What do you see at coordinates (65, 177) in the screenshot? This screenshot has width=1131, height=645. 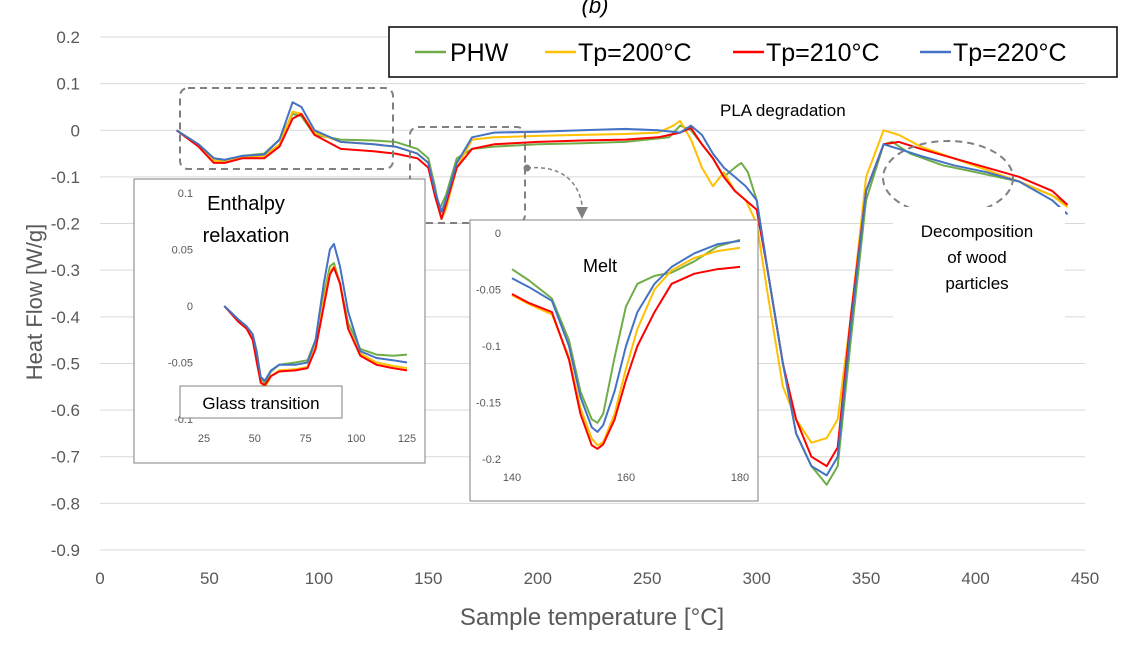 I see `y-tick-label: -0.1` at bounding box center [65, 177].